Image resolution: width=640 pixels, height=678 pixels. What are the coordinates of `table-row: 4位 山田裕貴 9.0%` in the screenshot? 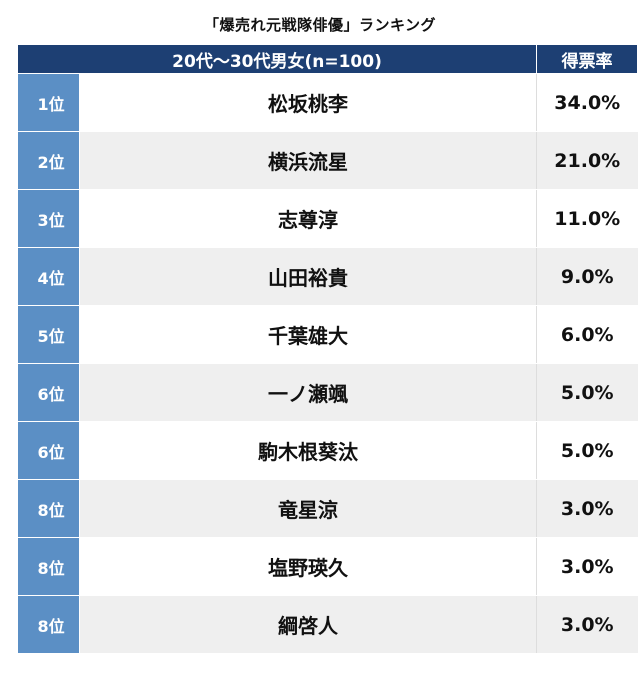 It's located at (327, 276).